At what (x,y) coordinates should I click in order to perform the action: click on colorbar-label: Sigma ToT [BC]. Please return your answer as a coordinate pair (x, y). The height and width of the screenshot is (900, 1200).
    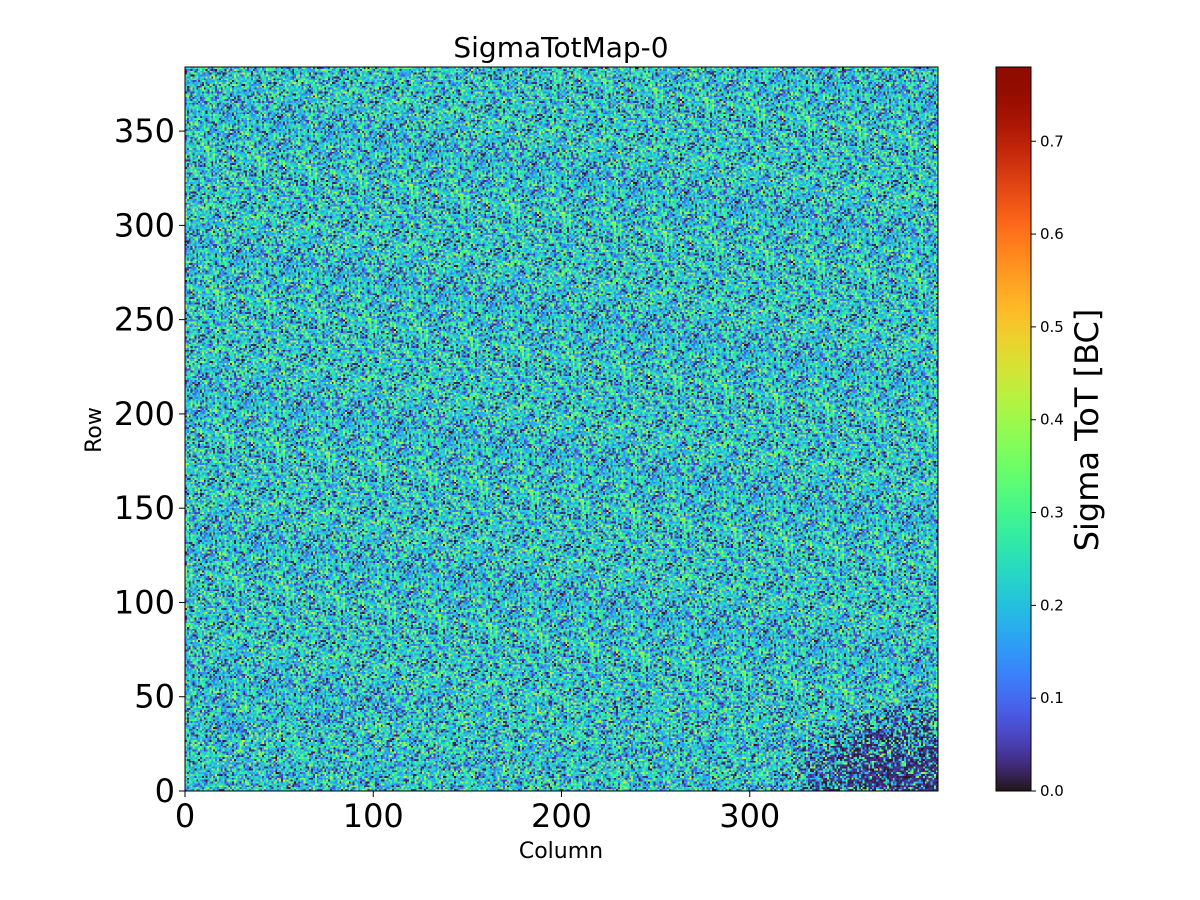
    Looking at the image, I should click on (1087, 430).